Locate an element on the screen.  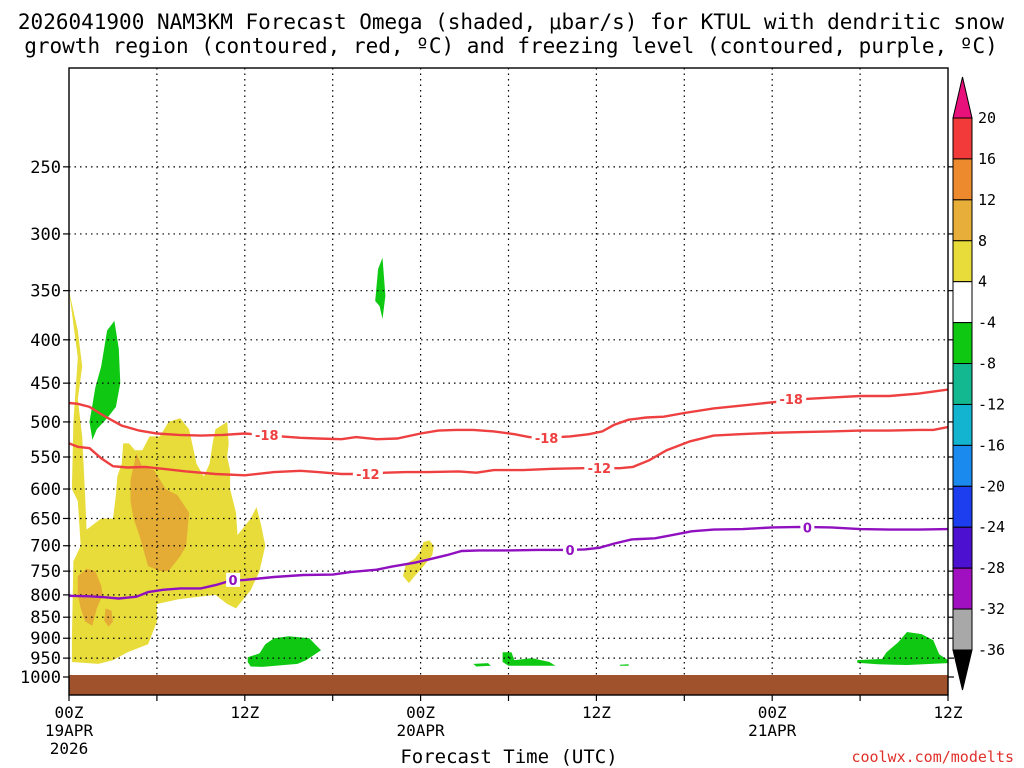
contour-label-5: 0 is located at coordinates (233, 581).